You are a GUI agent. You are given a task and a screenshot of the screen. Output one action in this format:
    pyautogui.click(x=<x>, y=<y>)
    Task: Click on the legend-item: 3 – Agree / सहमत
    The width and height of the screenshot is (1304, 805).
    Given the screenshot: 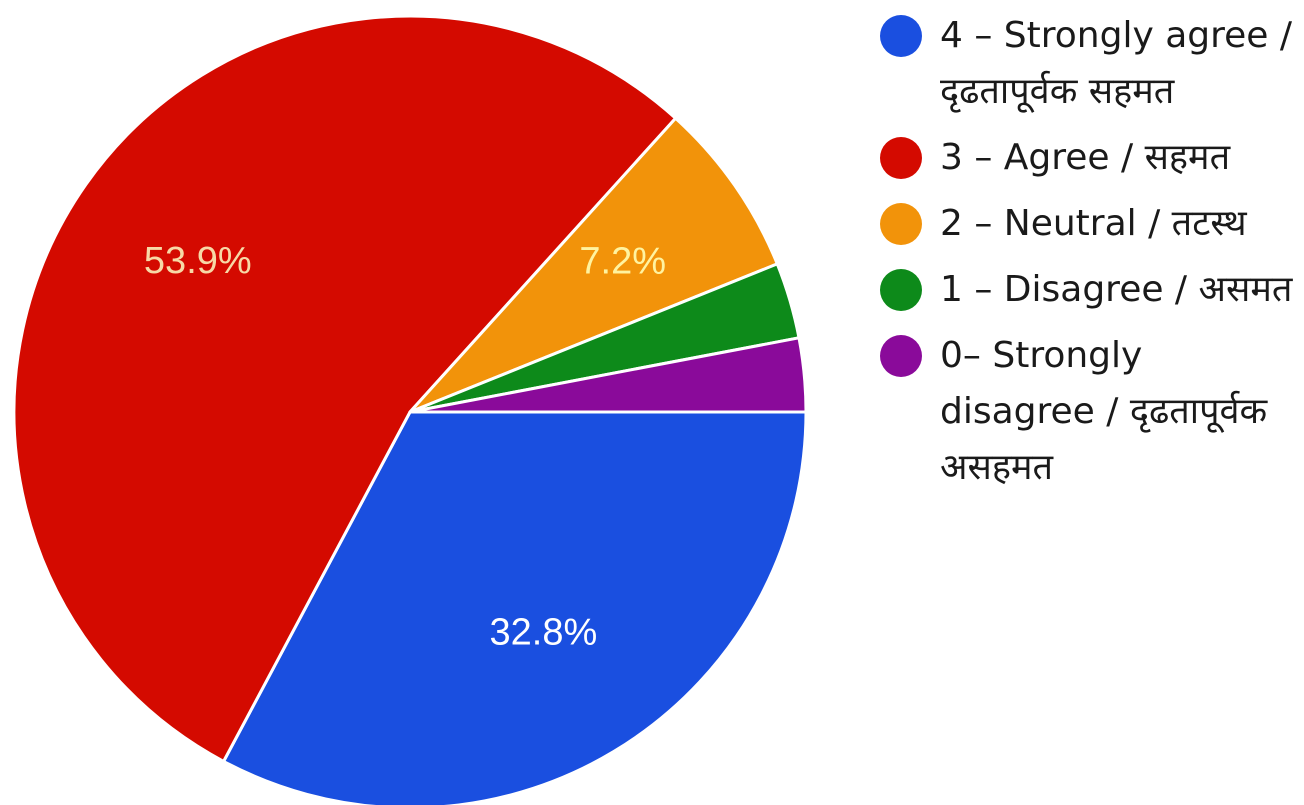 What is the action you would take?
    pyautogui.click(x=1088, y=158)
    